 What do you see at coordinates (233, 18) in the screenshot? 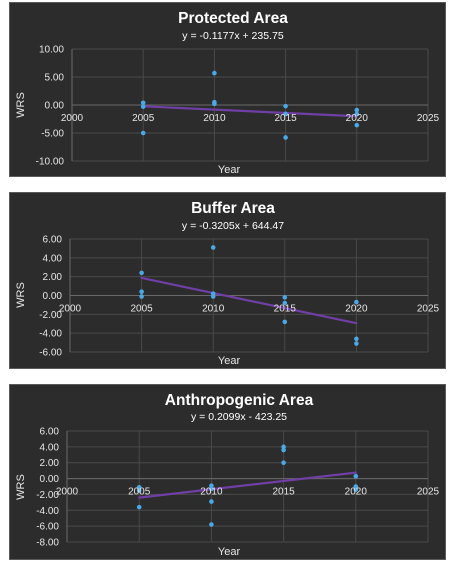
I see `chart-title: Protected Area` at bounding box center [233, 18].